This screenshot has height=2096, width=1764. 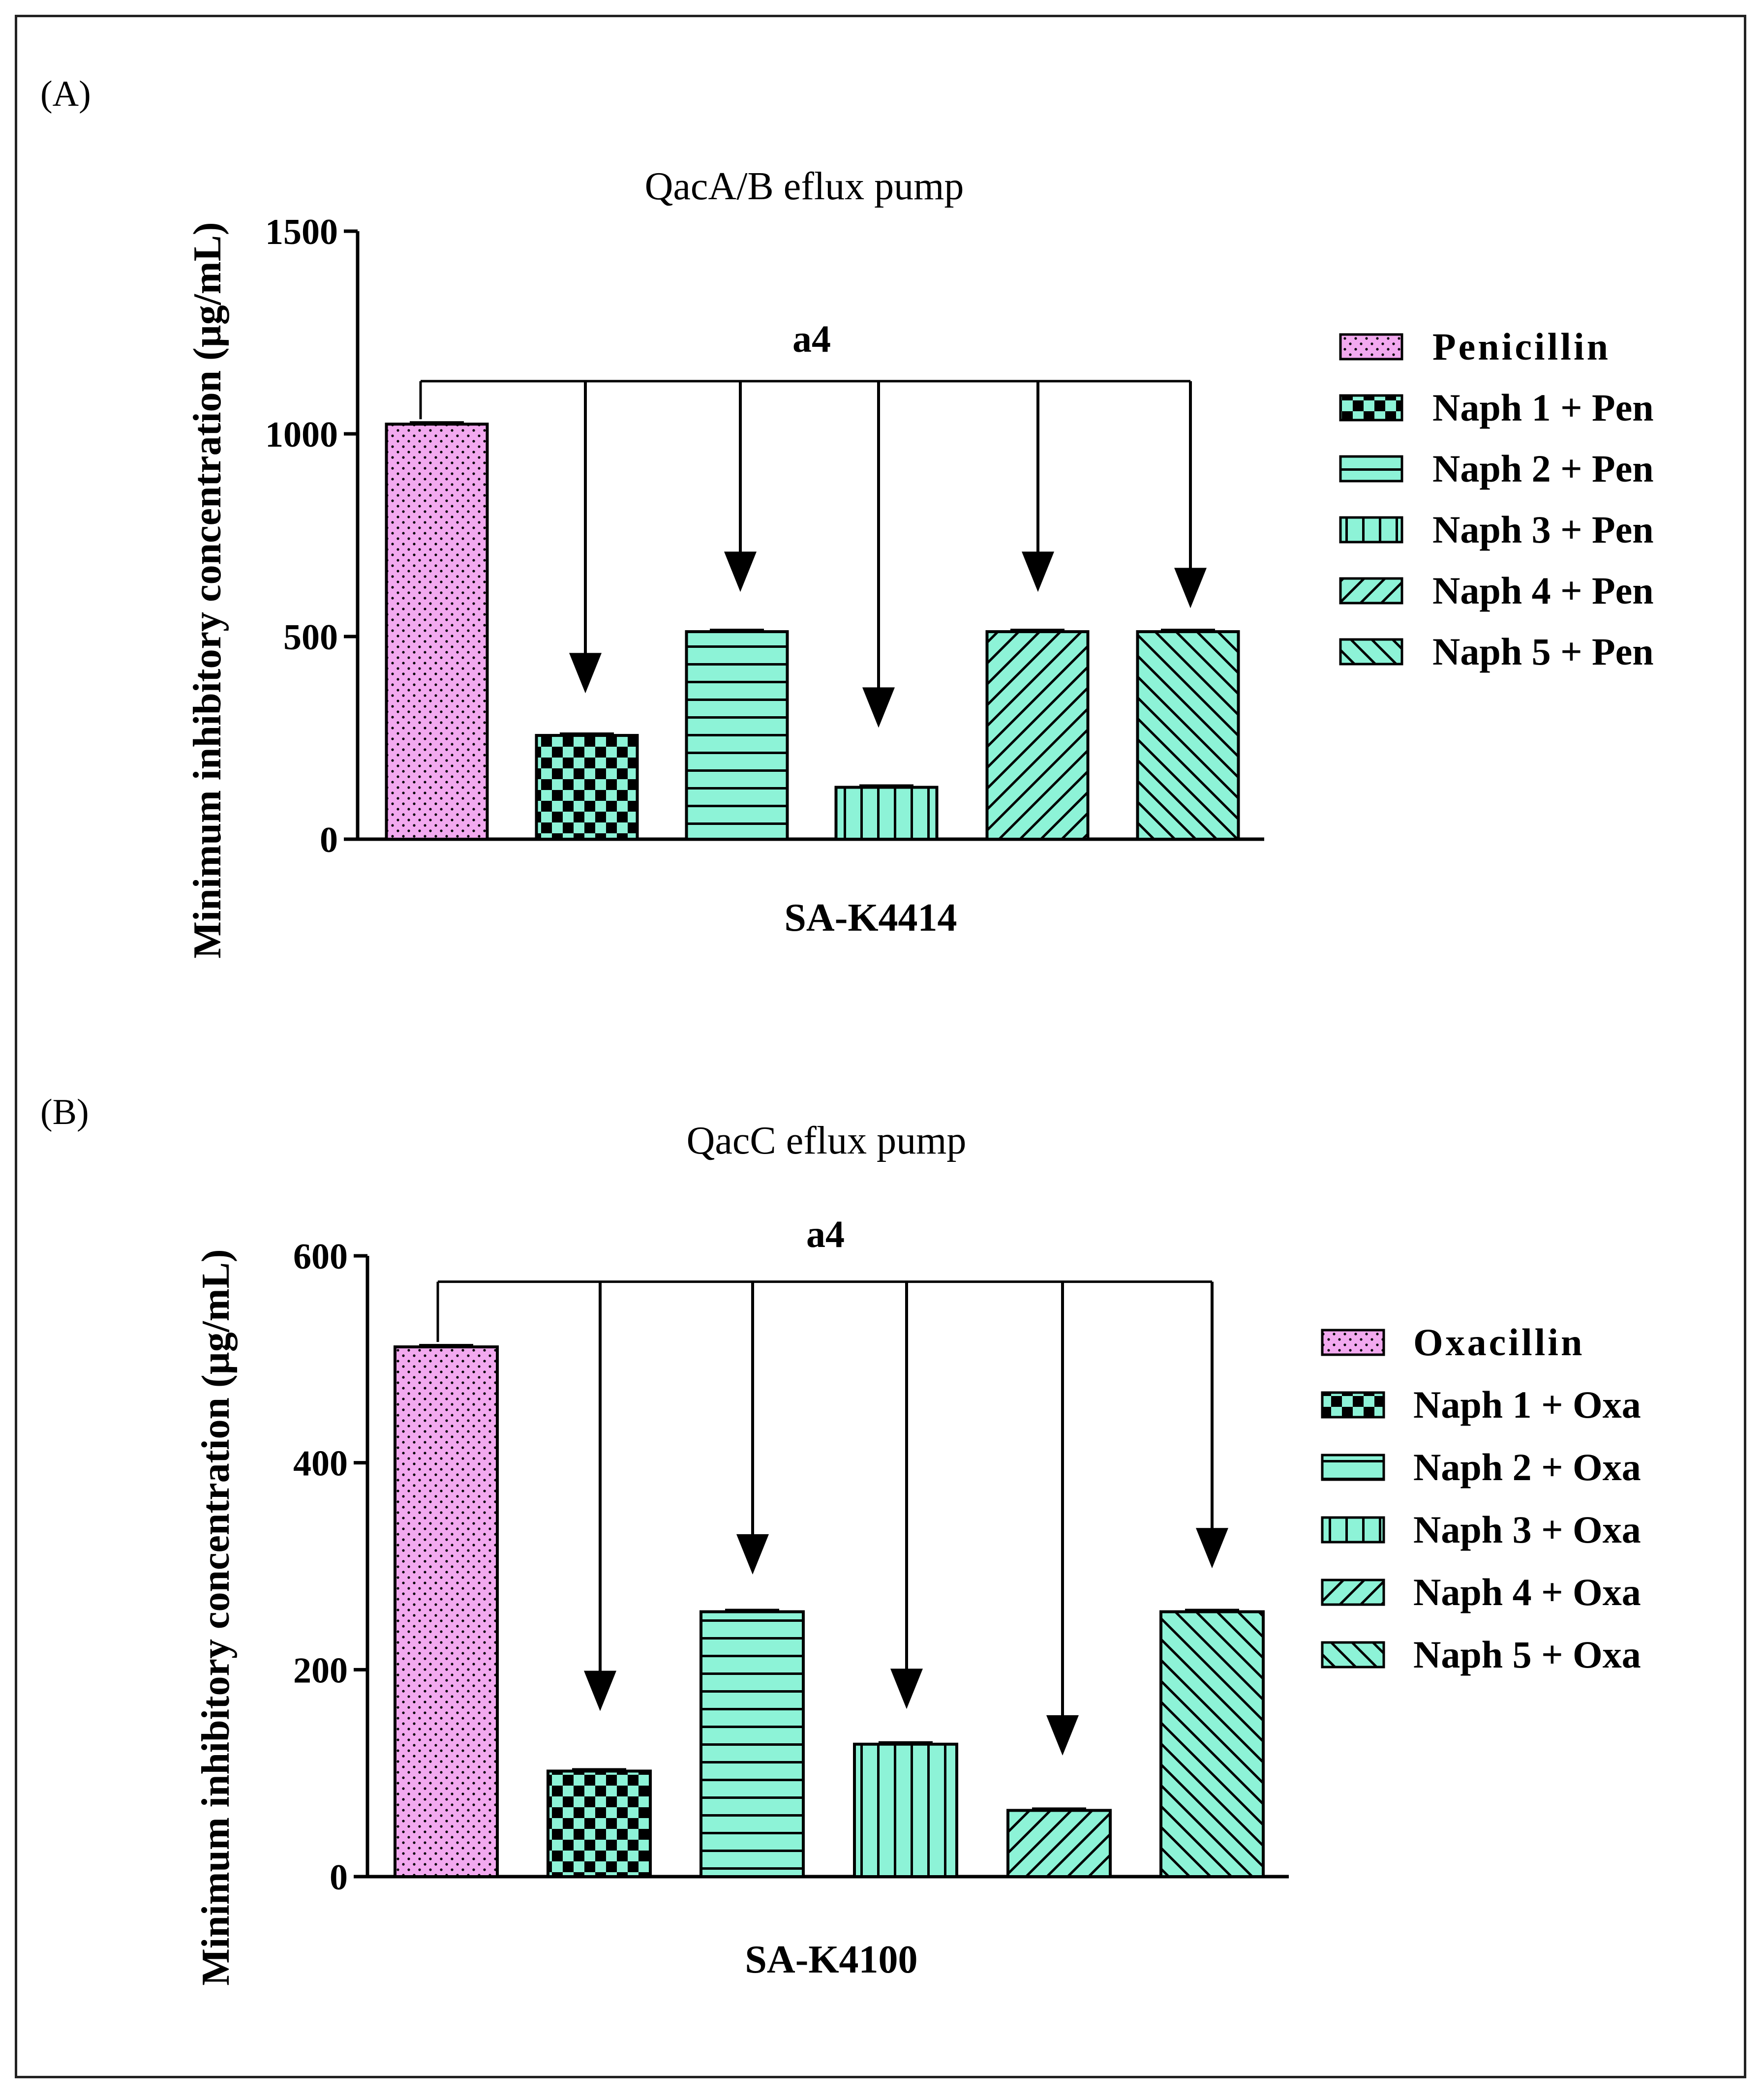 What do you see at coordinates (1498, 1342) in the screenshot?
I see `legend-label: Oxacillin` at bounding box center [1498, 1342].